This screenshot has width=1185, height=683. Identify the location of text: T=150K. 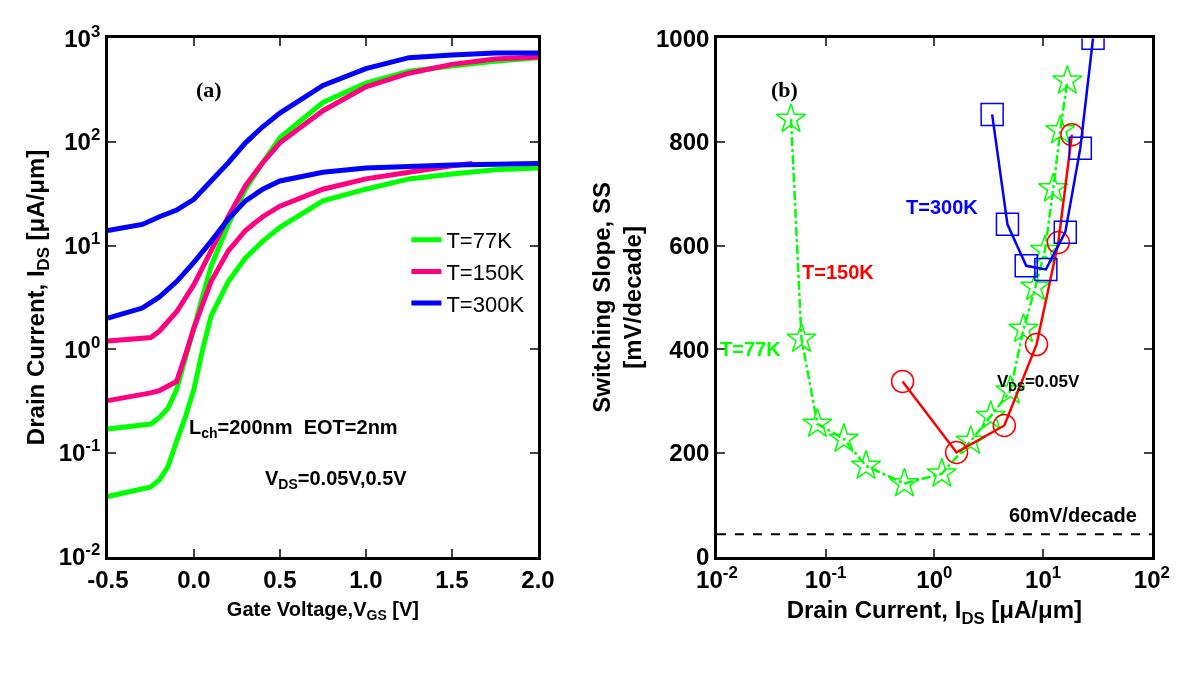
(838, 272).